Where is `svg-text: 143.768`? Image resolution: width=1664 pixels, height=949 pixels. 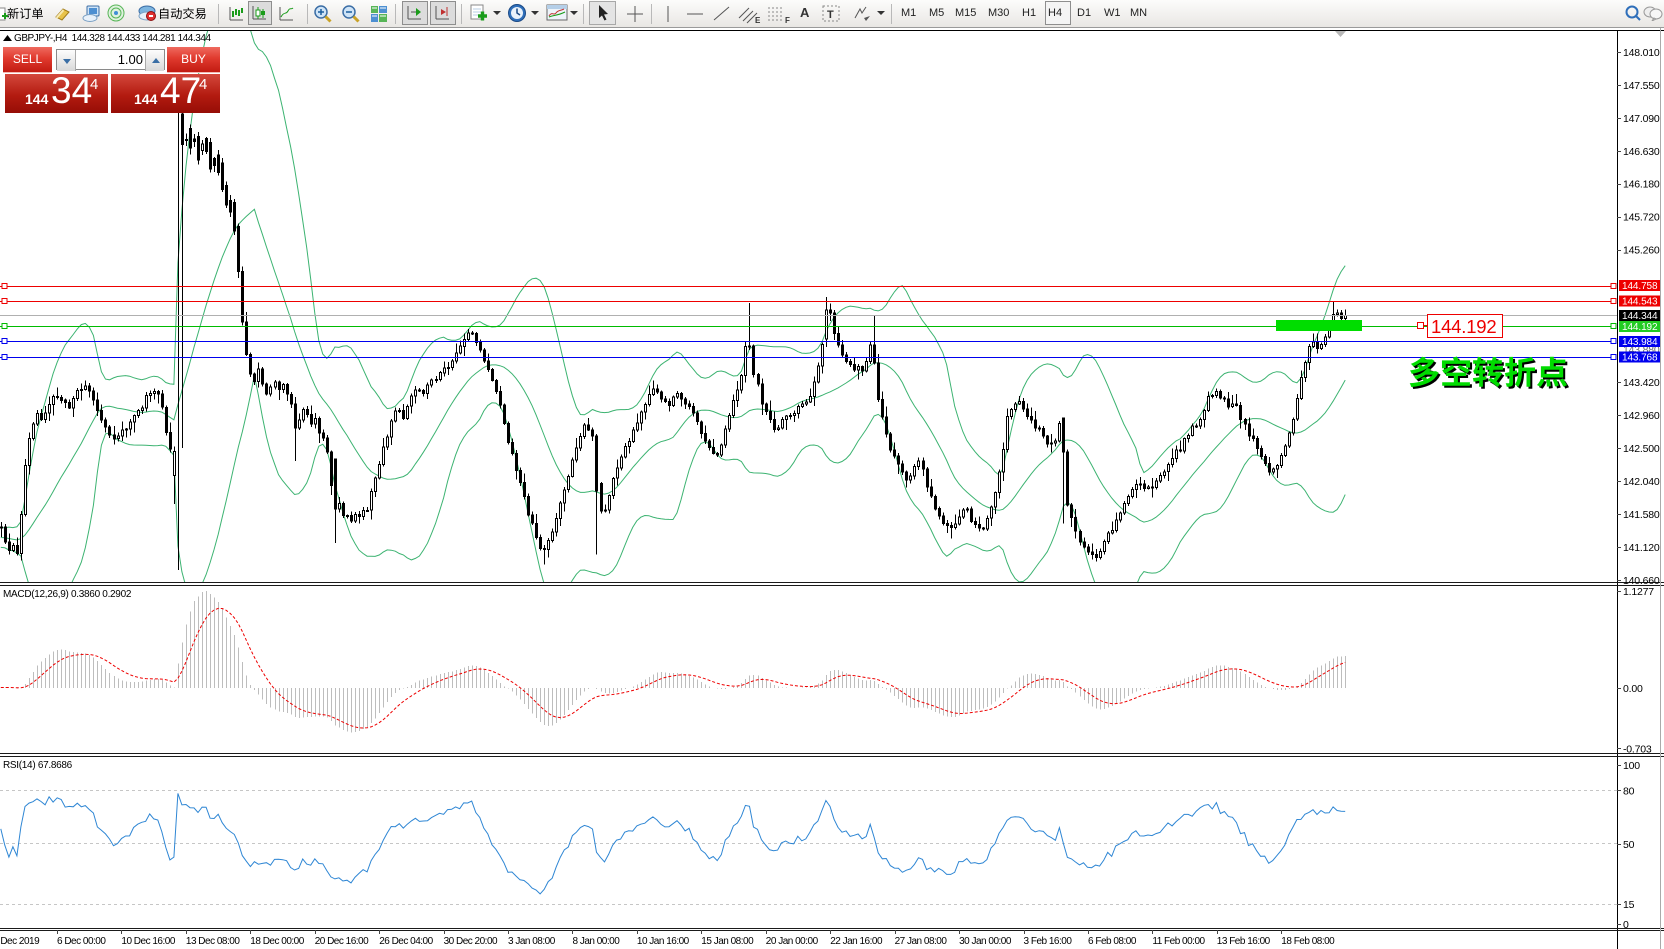
svg-text: 143.768 is located at coordinates (1640, 357).